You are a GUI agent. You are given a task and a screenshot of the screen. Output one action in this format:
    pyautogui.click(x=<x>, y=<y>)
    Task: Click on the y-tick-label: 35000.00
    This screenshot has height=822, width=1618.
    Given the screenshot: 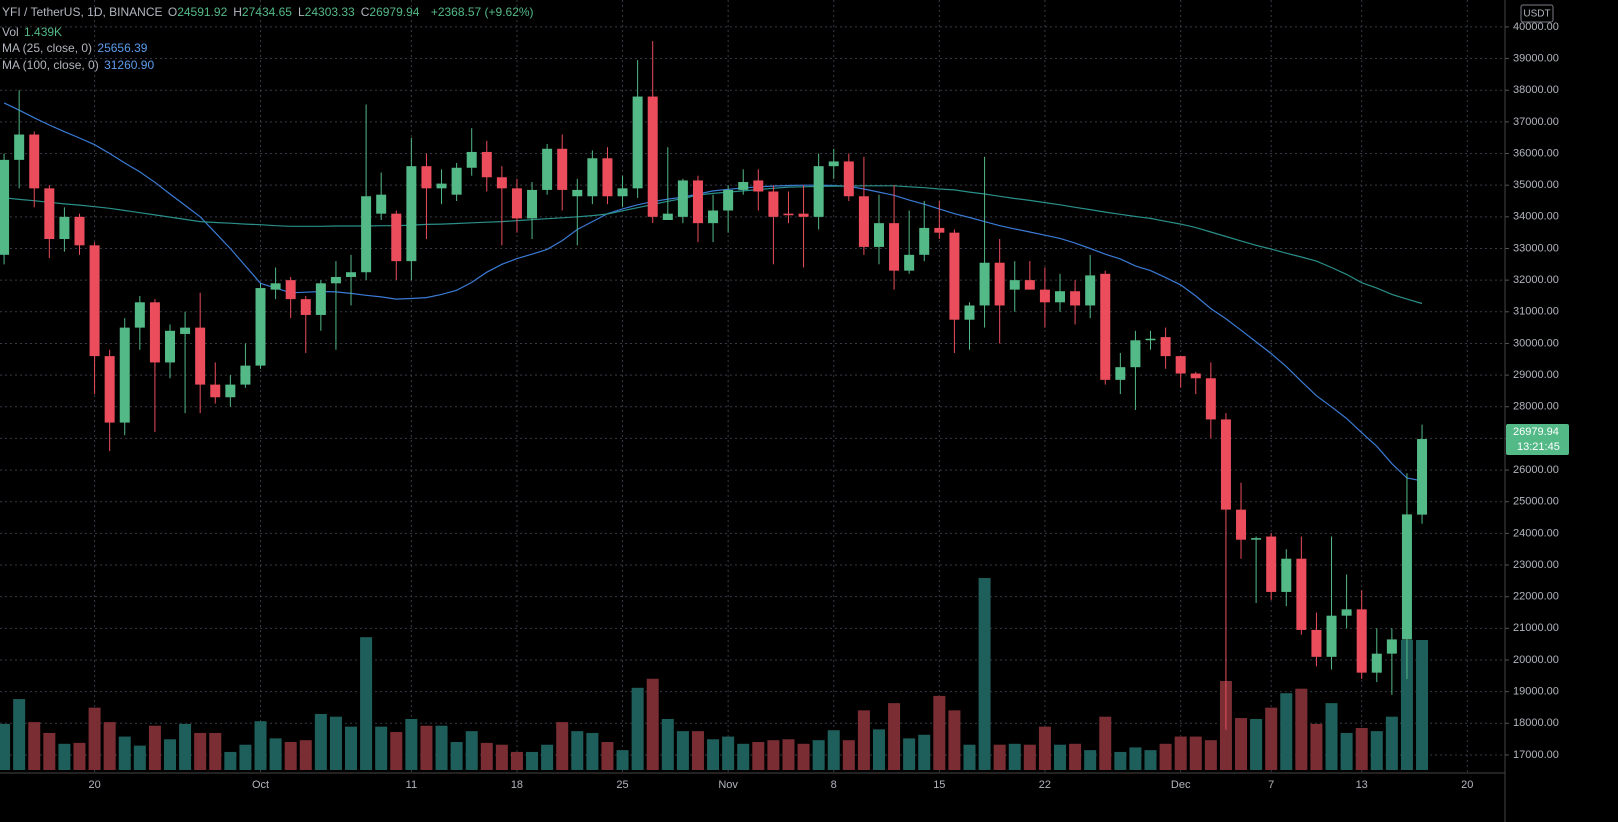 What is the action you would take?
    pyautogui.click(x=1536, y=185)
    